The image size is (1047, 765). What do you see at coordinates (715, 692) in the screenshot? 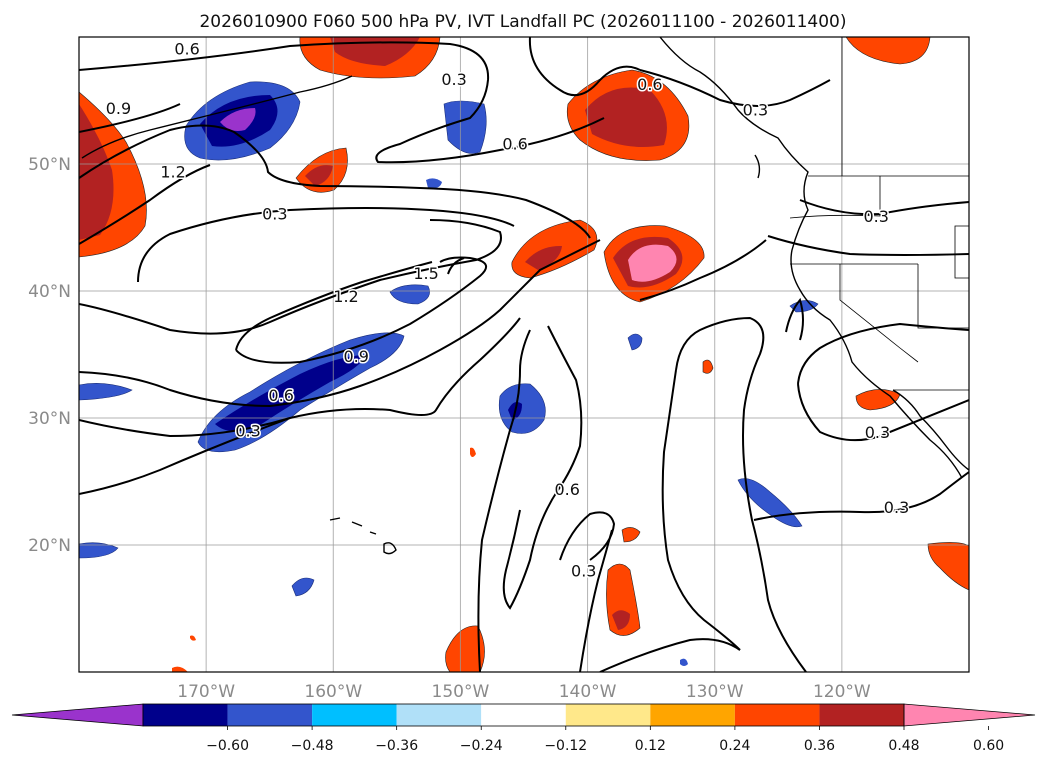
I see `lon-tick-label: 130°W` at bounding box center [715, 692].